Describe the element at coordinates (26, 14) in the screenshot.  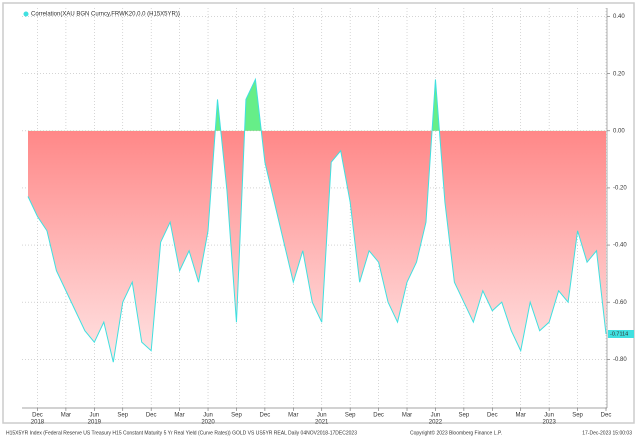
I see `legend-marker` at that location.